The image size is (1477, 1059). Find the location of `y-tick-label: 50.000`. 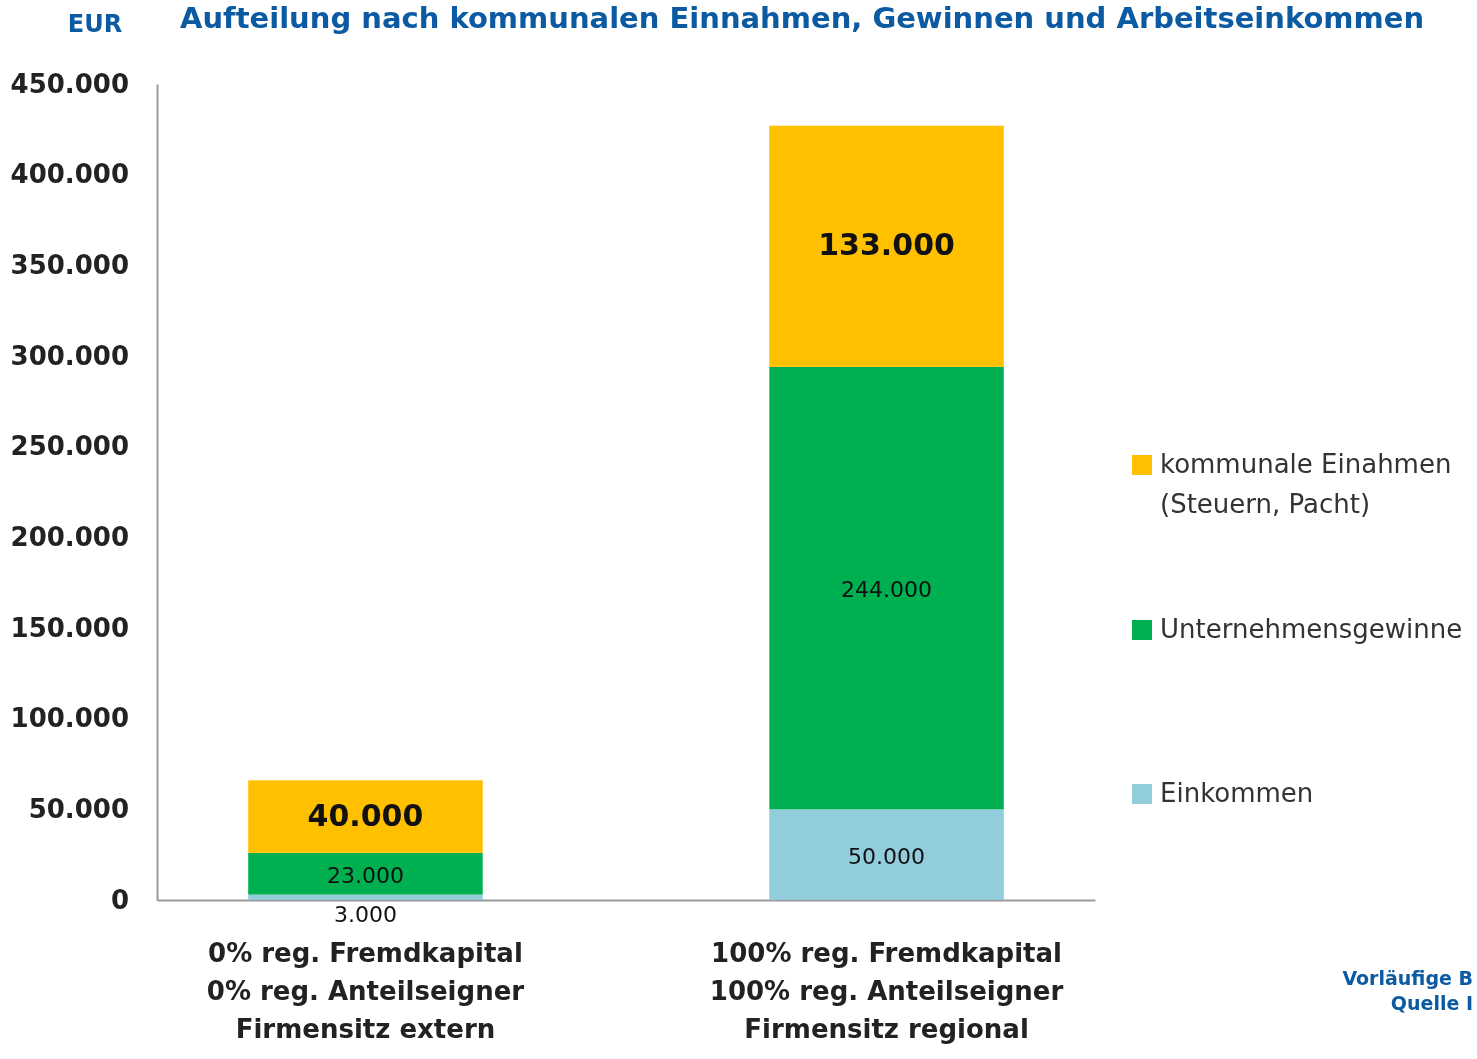

y-tick-label: 50.000 is located at coordinates (78, 809).